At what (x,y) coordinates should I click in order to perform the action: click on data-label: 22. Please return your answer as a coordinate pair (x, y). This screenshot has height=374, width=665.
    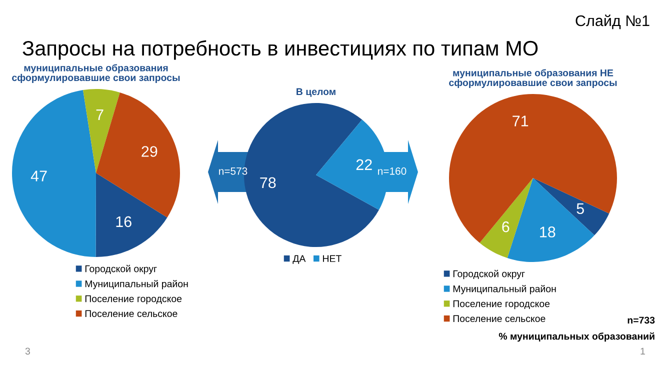
    Looking at the image, I should click on (364, 164).